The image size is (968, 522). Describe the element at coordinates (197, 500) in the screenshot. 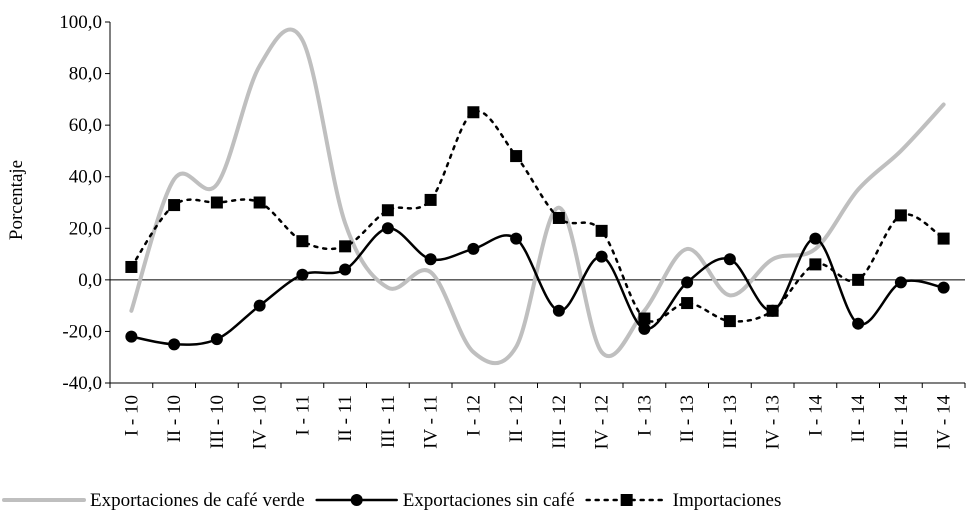

I see `legend-label: Exportaciones de café verde` at that location.